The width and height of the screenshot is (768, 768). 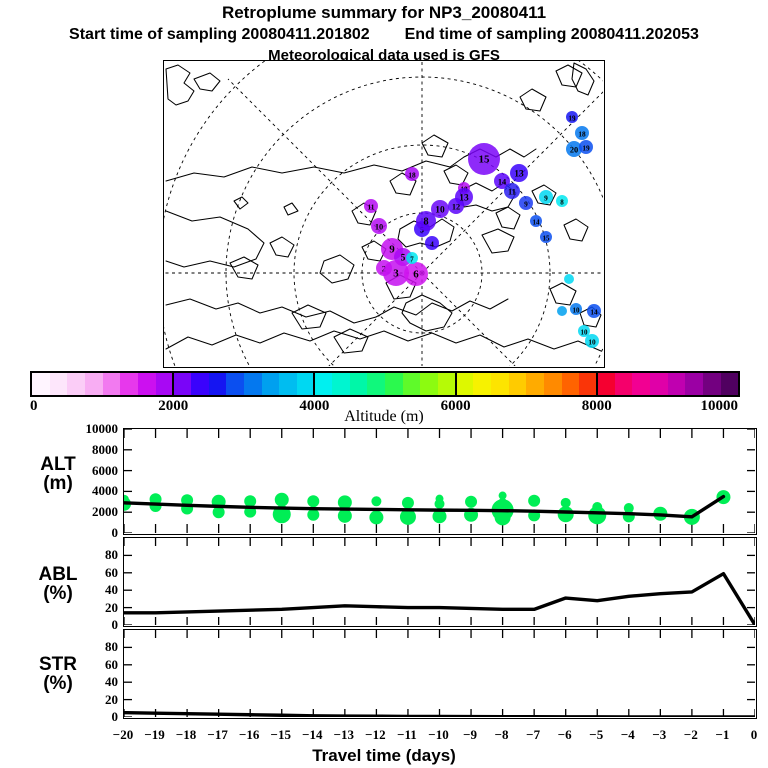 What do you see at coordinates (58, 574) in the screenshot?
I see `abl-label-line1: ABL` at bounding box center [58, 574].